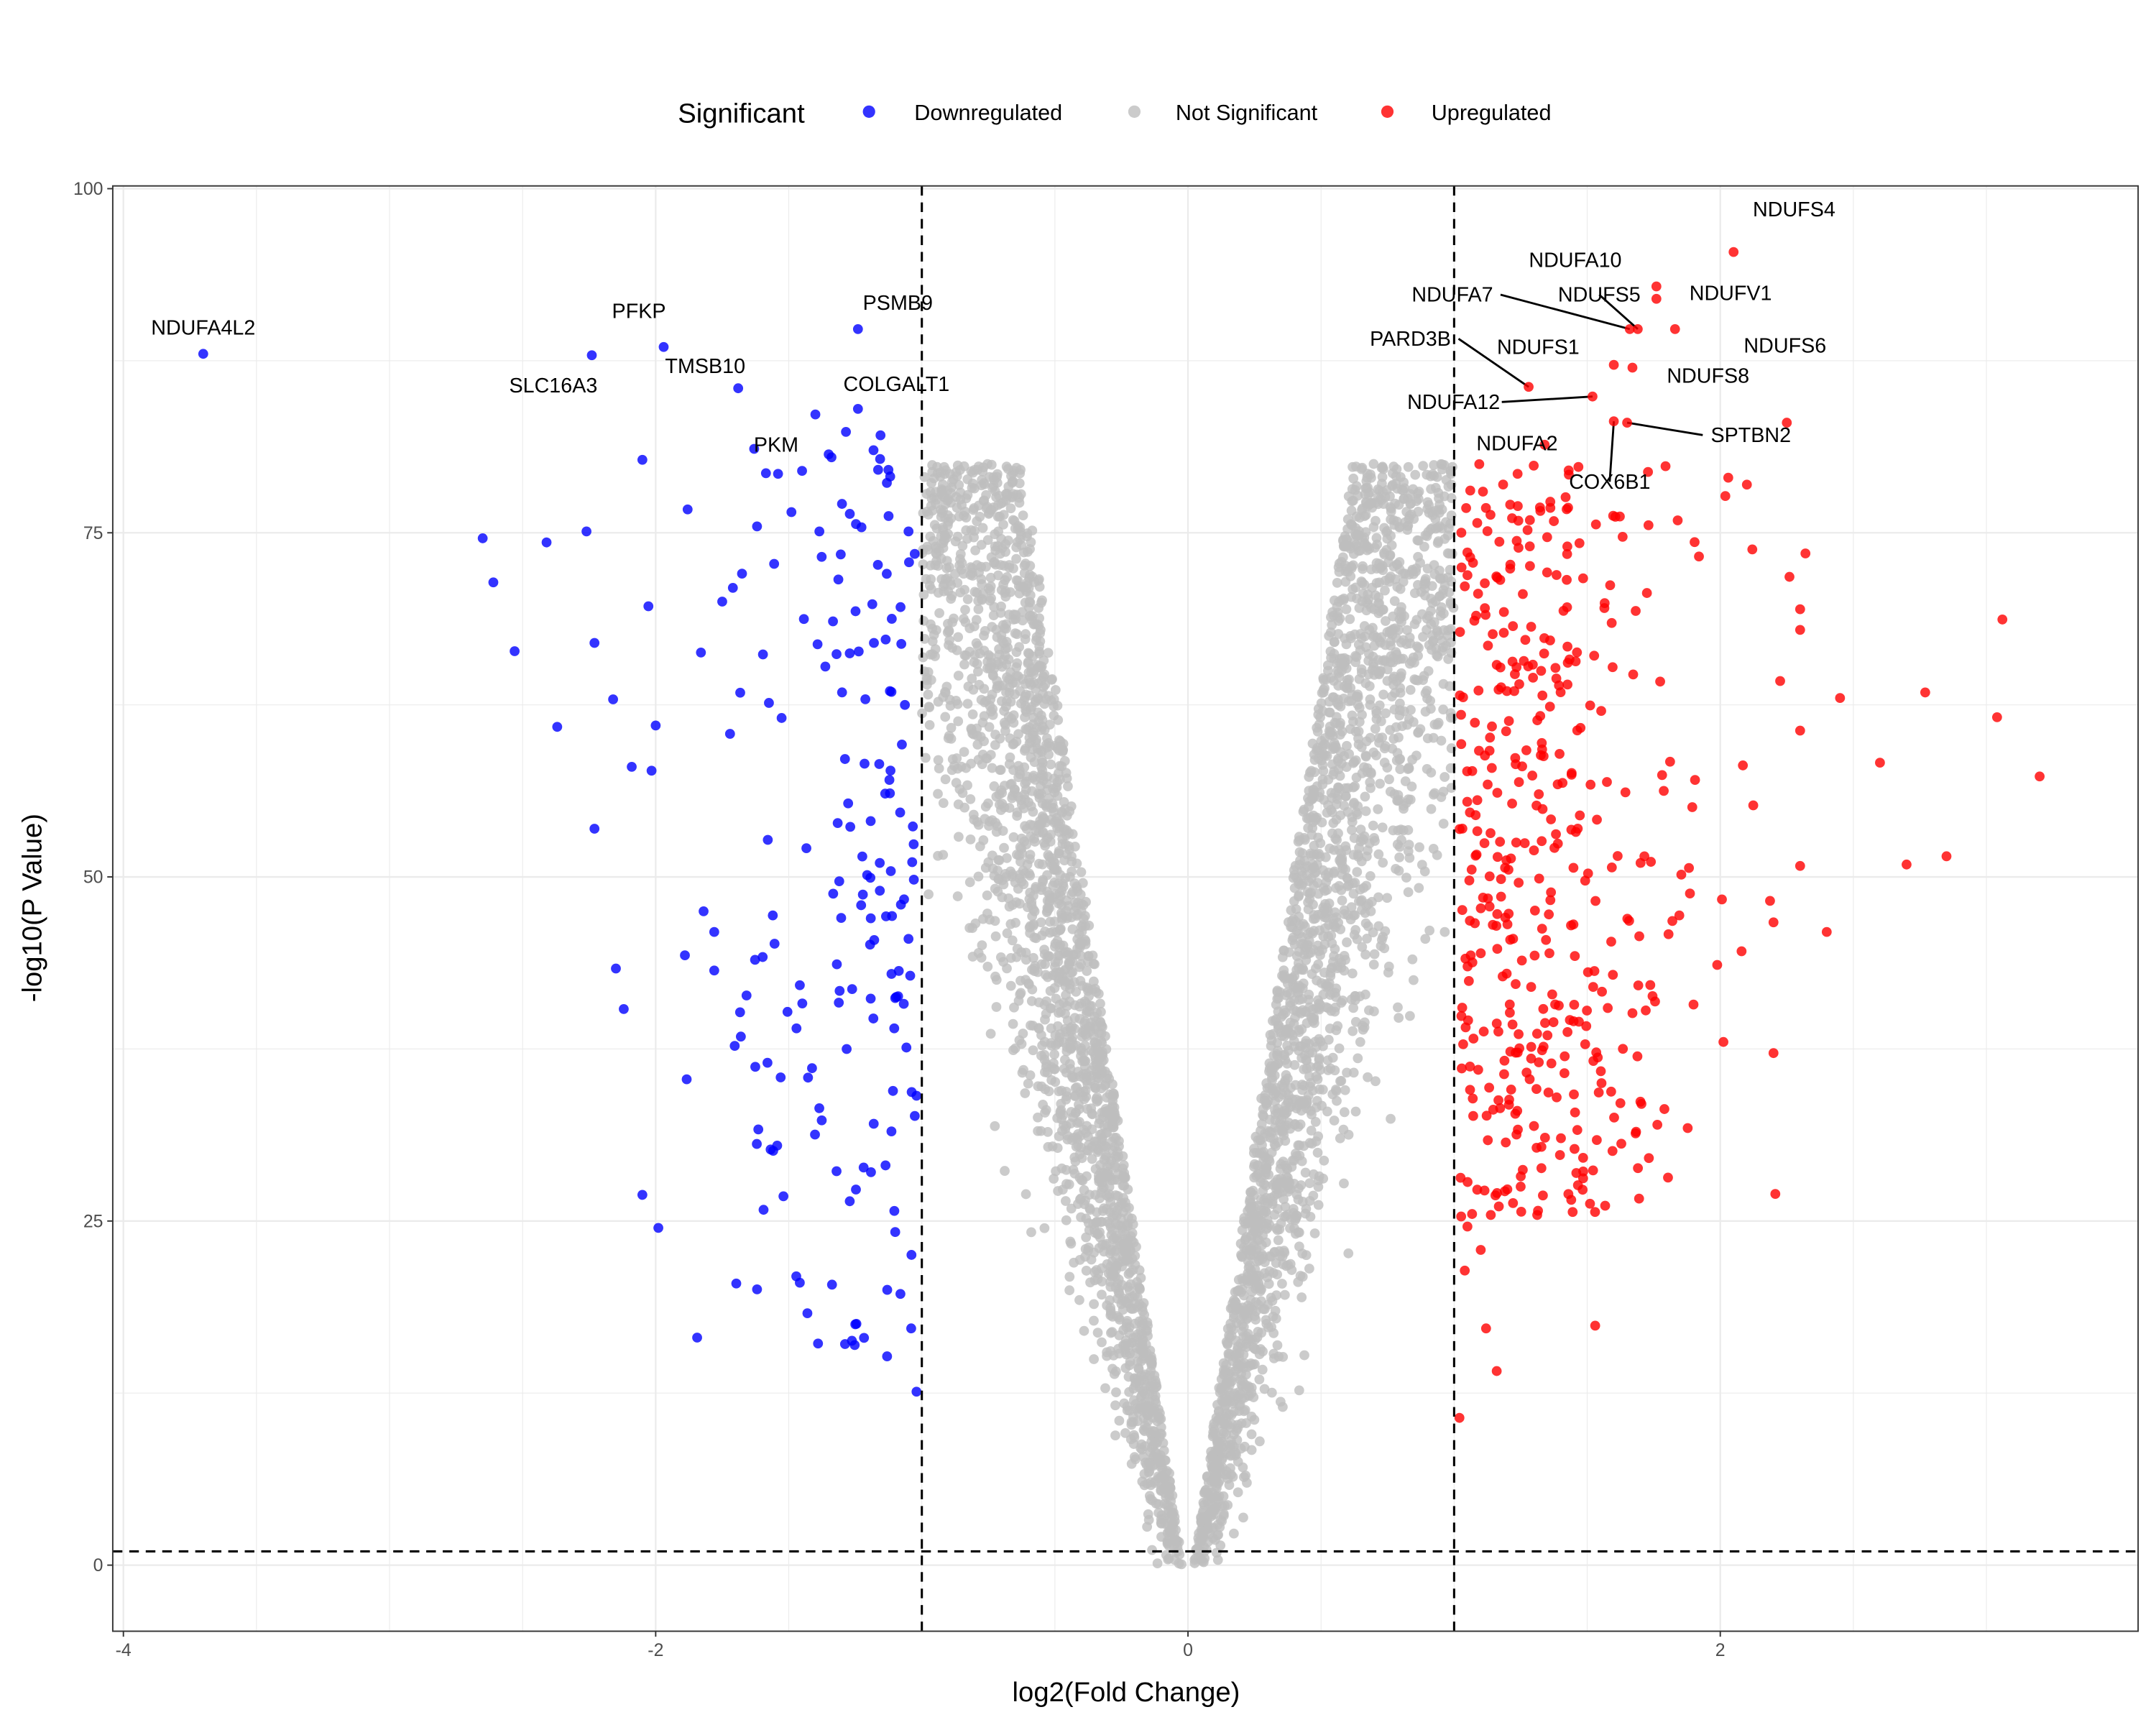 This screenshot has width=2156, height=1725. I want to click on gene-label-ndufs6: NDUFS6, so click(1785, 345).